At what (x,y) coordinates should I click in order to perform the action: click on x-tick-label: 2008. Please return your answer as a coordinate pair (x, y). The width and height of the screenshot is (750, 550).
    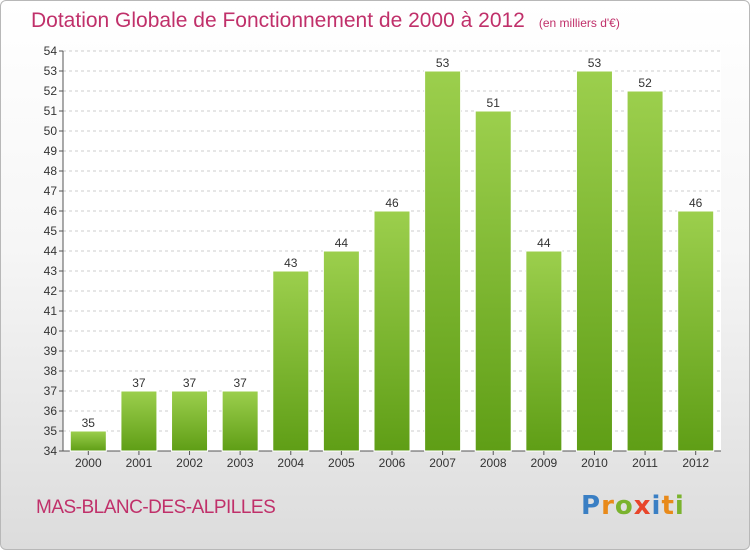
    Looking at the image, I should click on (493, 463).